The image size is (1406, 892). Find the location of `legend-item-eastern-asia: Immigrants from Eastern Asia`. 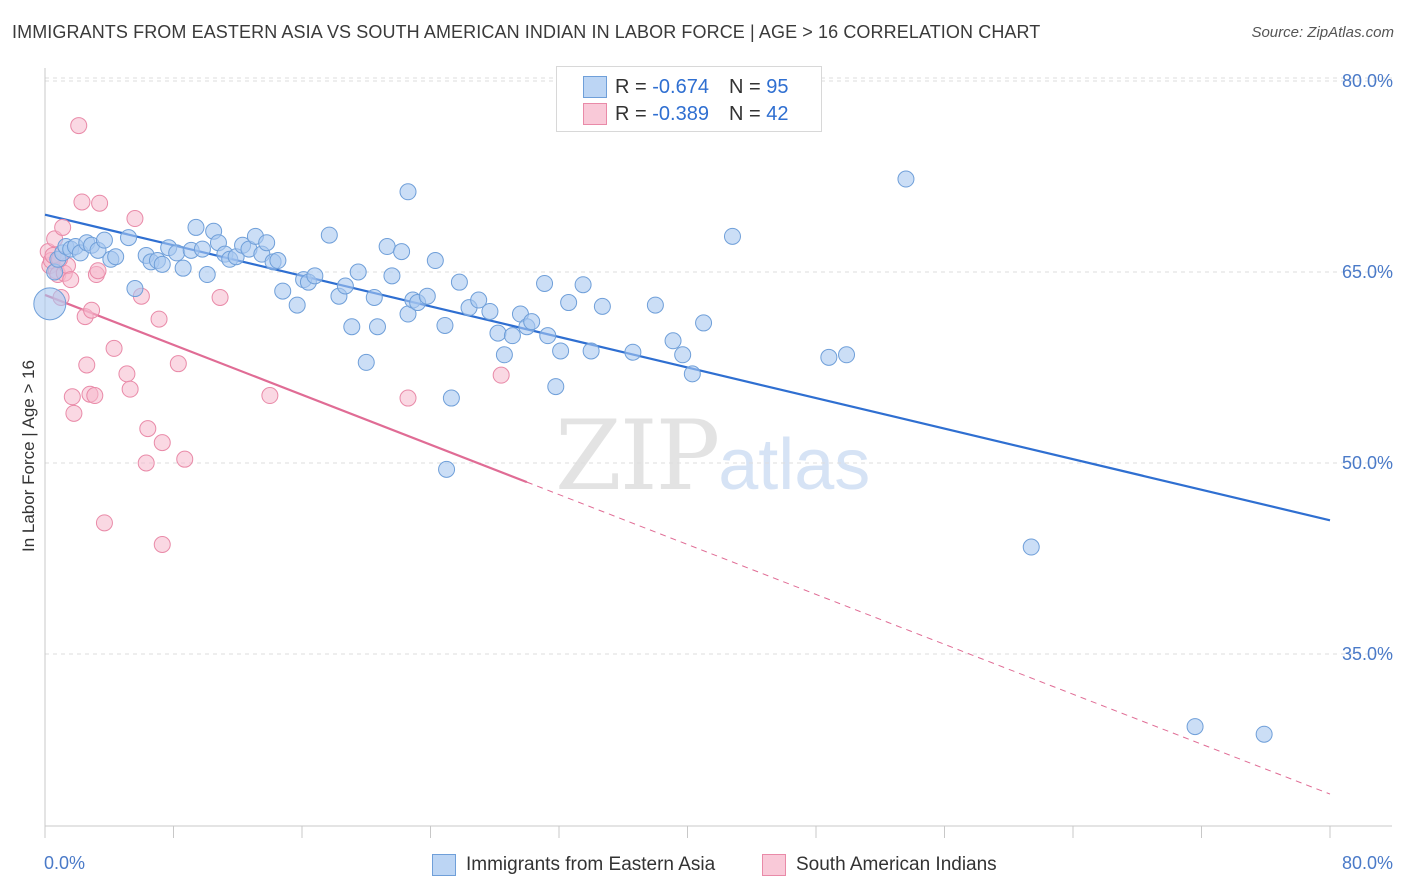

legend-item-eastern-asia: Immigrants from Eastern Asia is located at coordinates (573, 865).